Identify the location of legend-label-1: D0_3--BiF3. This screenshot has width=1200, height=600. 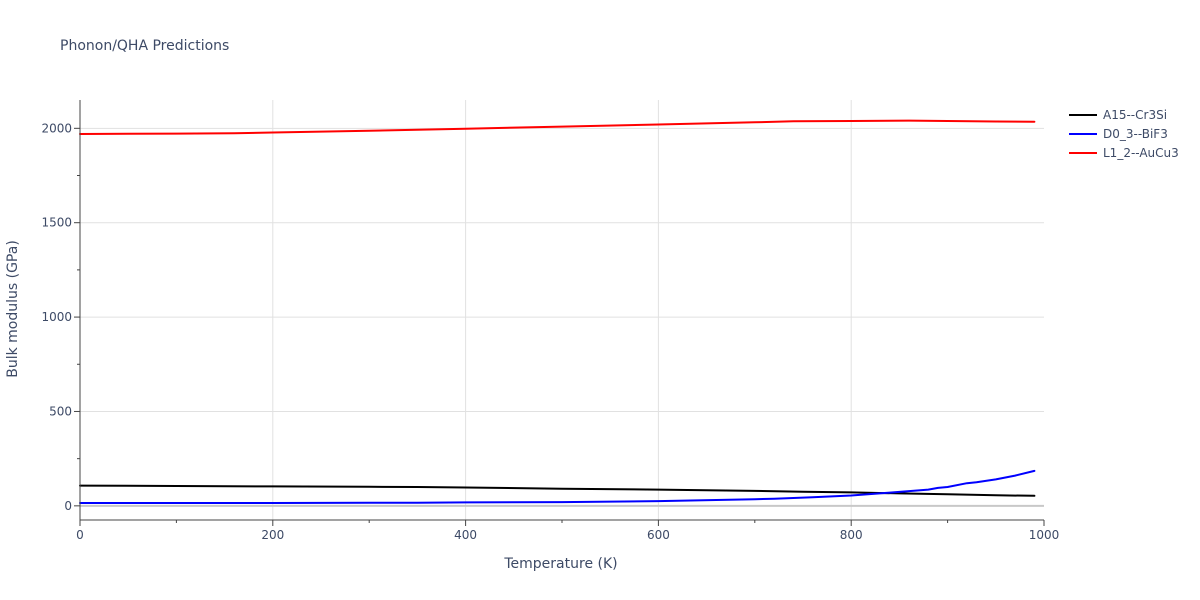
(1135, 134).